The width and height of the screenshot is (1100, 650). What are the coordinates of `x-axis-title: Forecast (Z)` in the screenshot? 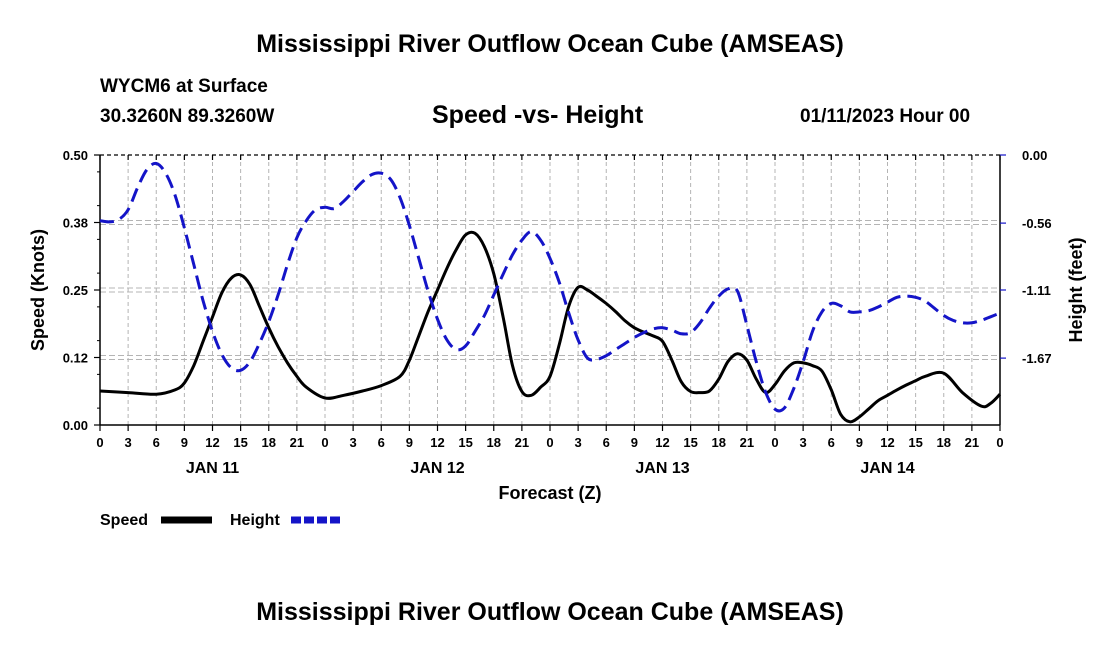 It's located at (549, 493).